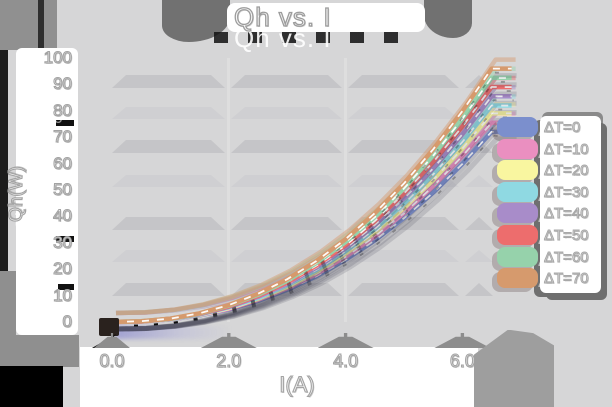  What do you see at coordinates (514, 368) in the screenshot?
I see `bottom-right-shadow` at bounding box center [514, 368].